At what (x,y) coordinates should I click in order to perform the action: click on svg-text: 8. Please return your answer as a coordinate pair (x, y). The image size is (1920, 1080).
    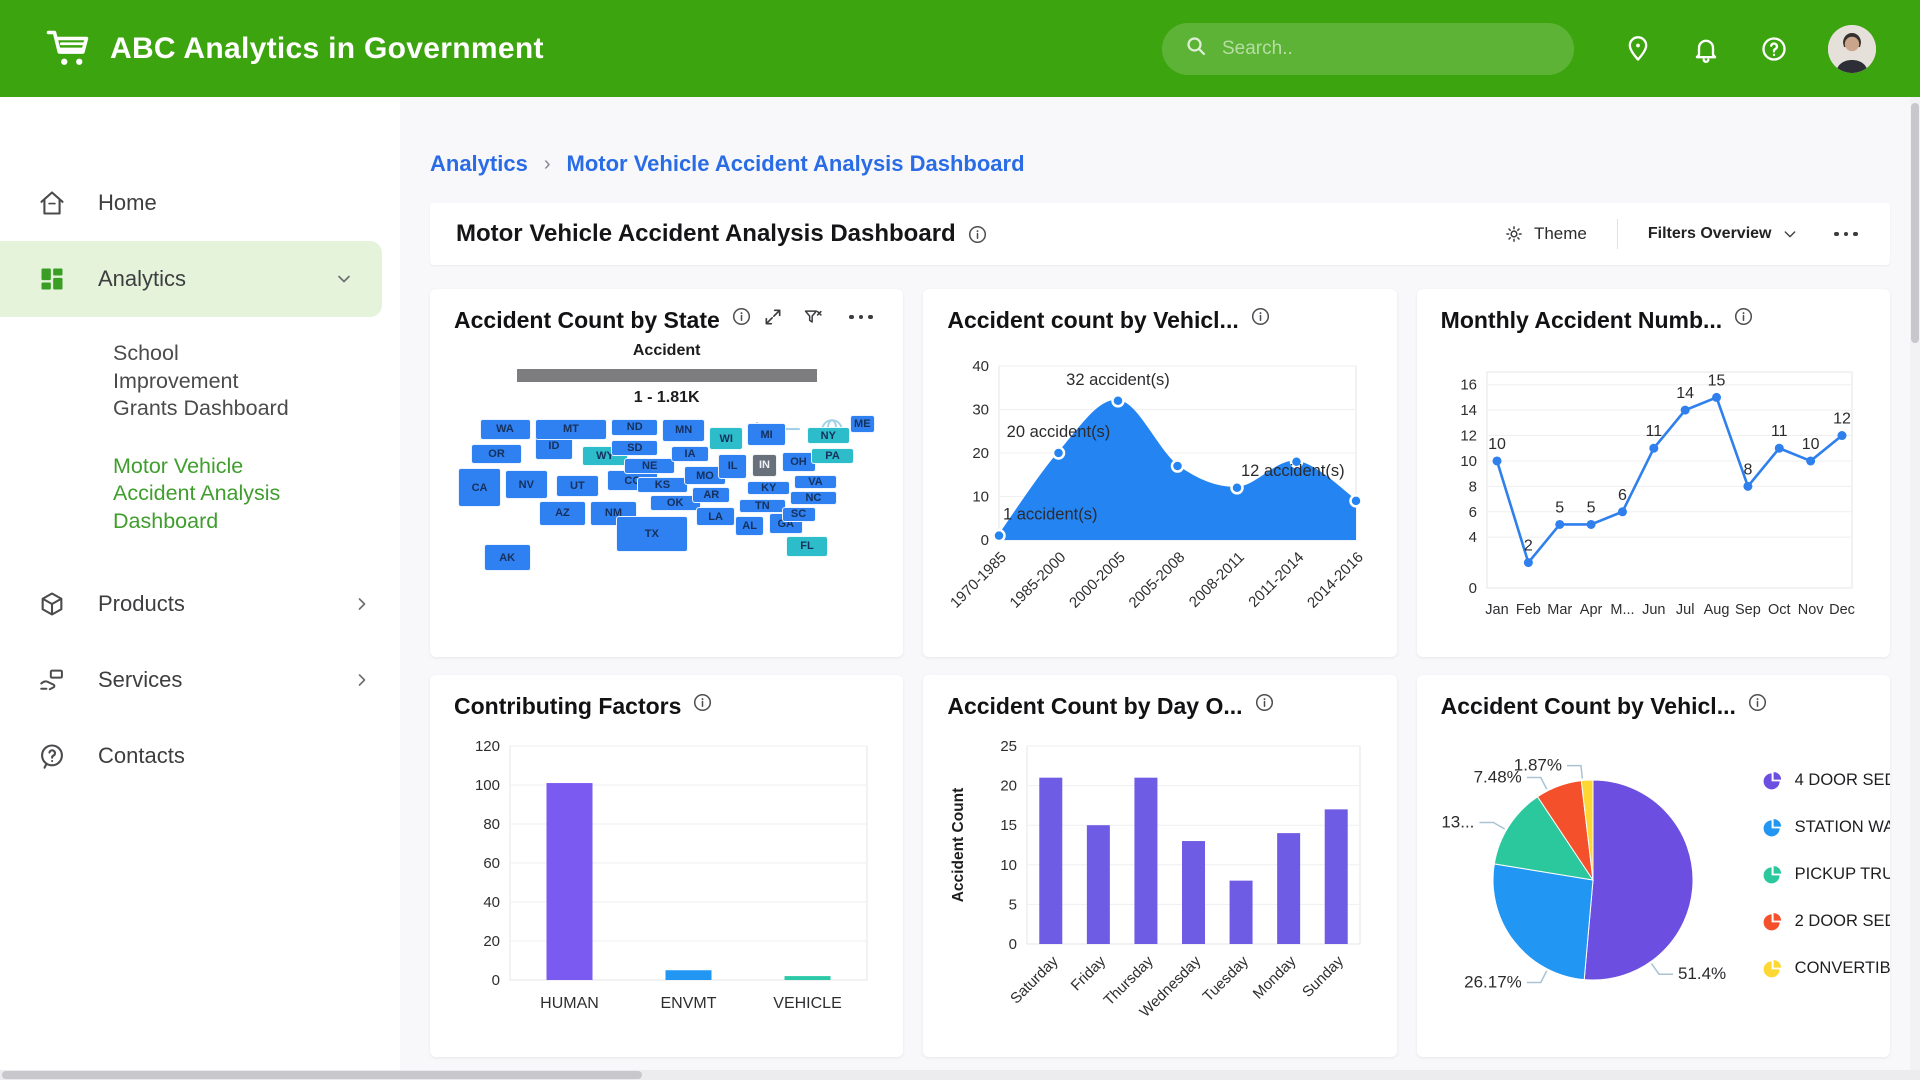
    Looking at the image, I should click on (1747, 469).